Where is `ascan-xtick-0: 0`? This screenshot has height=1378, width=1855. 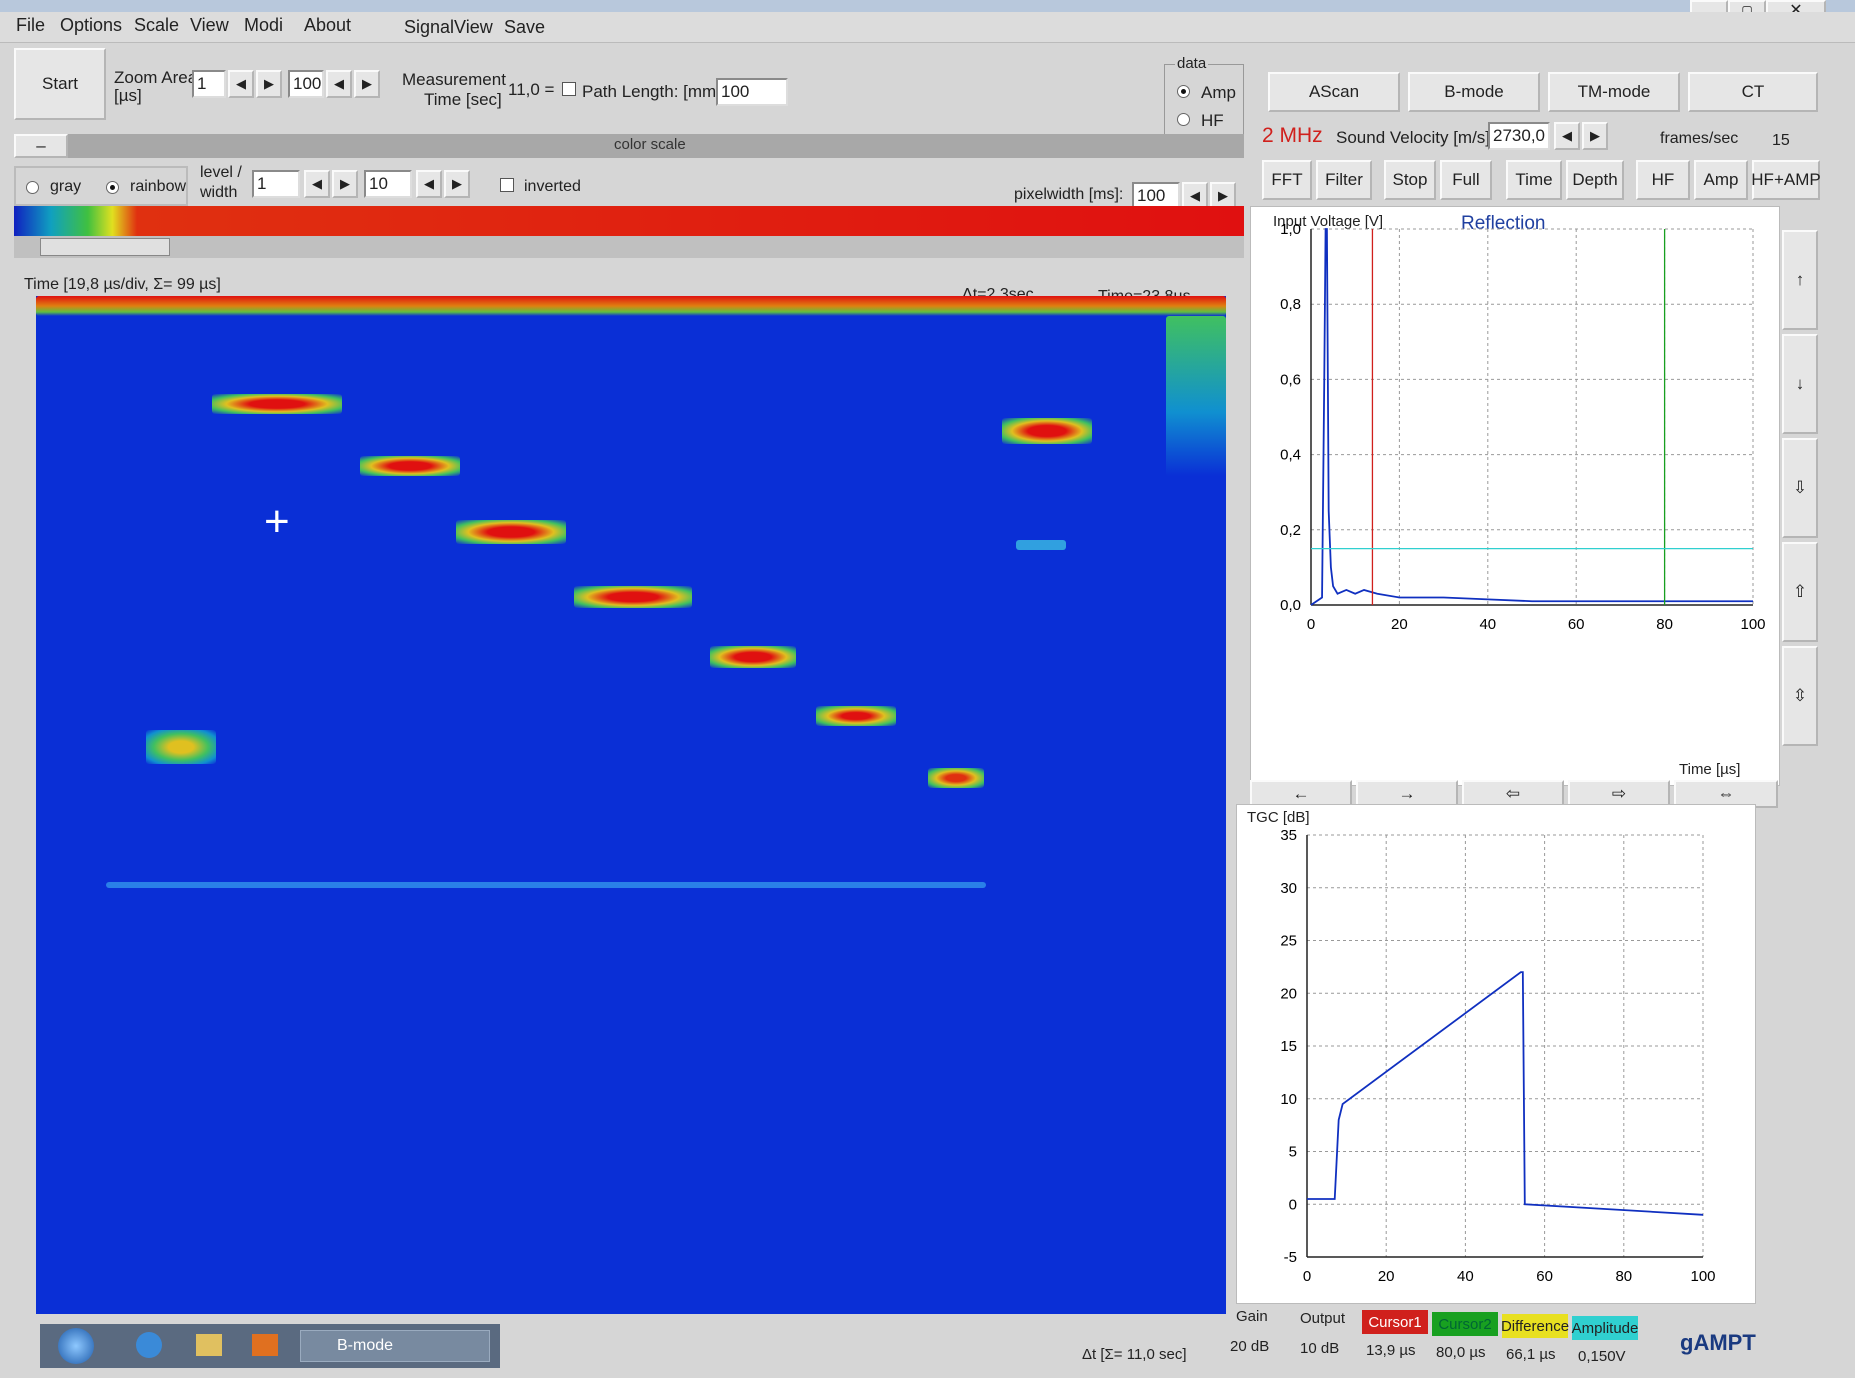 ascan-xtick-0: 0 is located at coordinates (1311, 624).